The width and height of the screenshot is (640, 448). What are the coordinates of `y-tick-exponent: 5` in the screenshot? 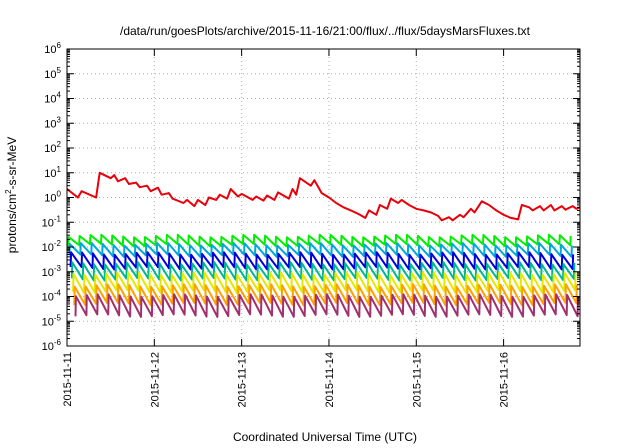 It's located at (59, 70).